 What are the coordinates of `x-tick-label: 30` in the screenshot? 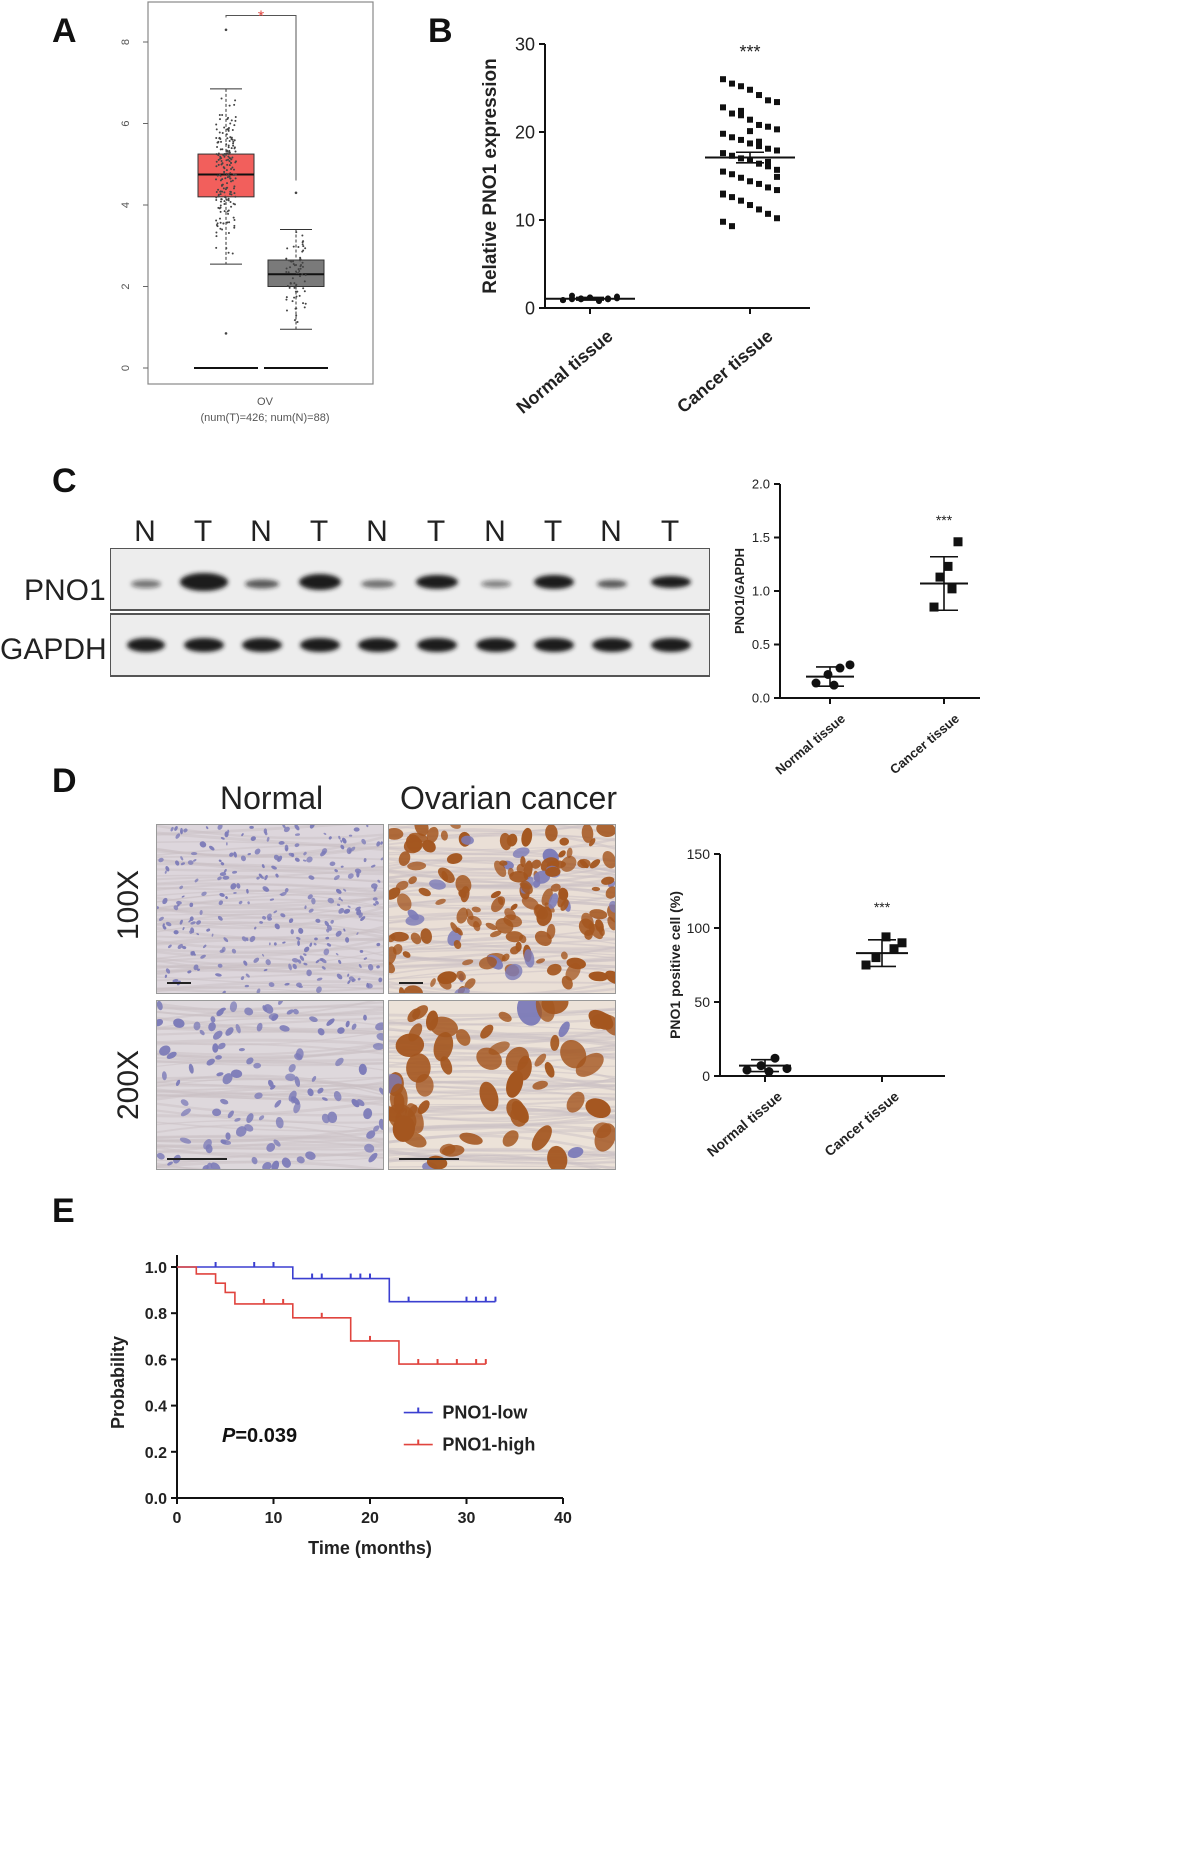 It's located at (467, 1518).